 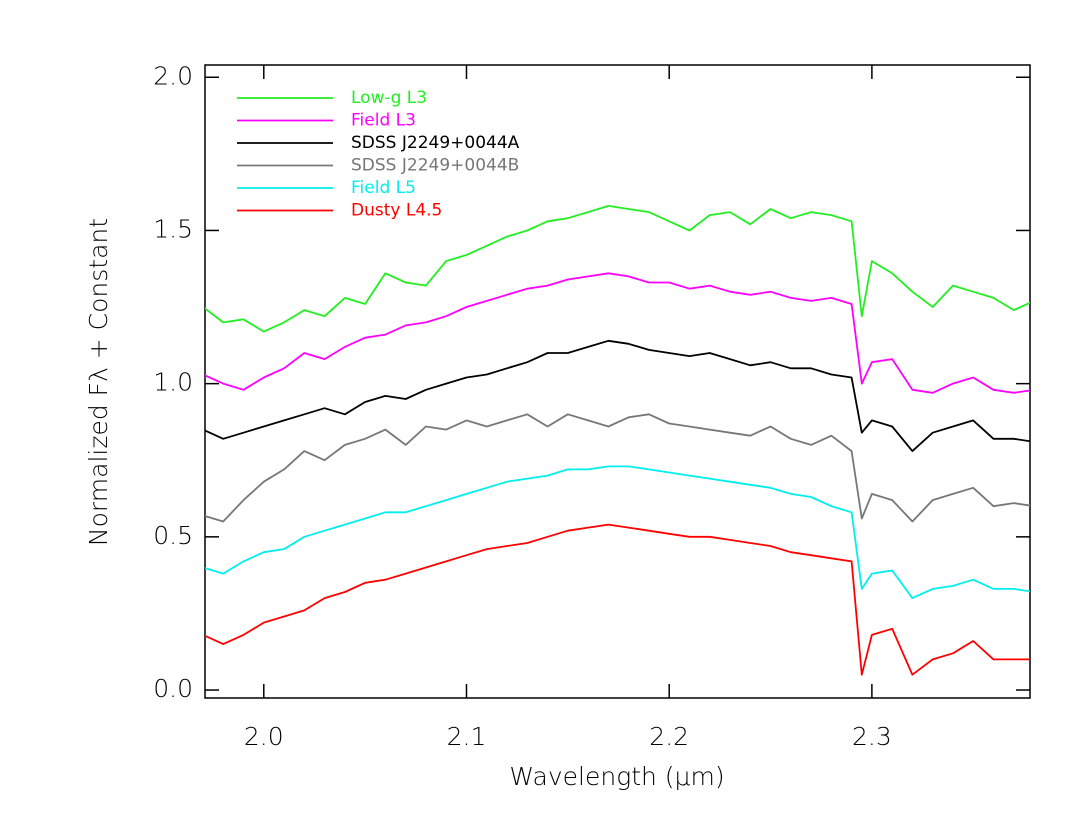 I want to click on legend-label: SDSS J2249+0044B, so click(x=435, y=166).